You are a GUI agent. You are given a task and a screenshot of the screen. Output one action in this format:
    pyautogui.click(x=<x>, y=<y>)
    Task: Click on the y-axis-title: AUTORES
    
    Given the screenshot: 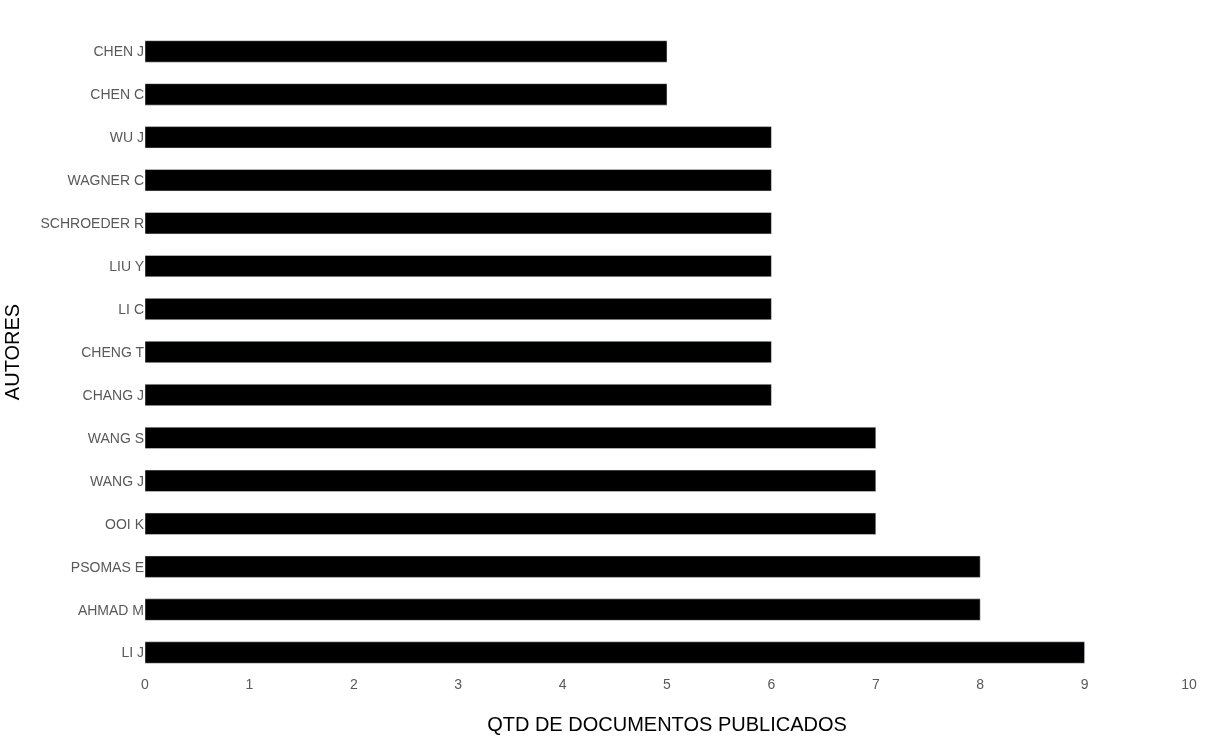 What is the action you would take?
    pyautogui.click(x=12, y=352)
    